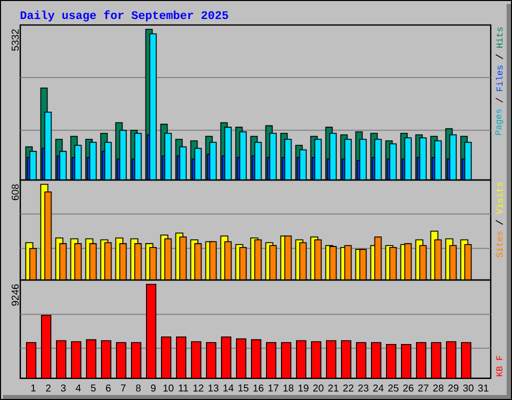 This screenshot has width=512, height=400. Describe the element at coordinates (438, 388) in the screenshot. I see `x-tick-label: 28` at that location.